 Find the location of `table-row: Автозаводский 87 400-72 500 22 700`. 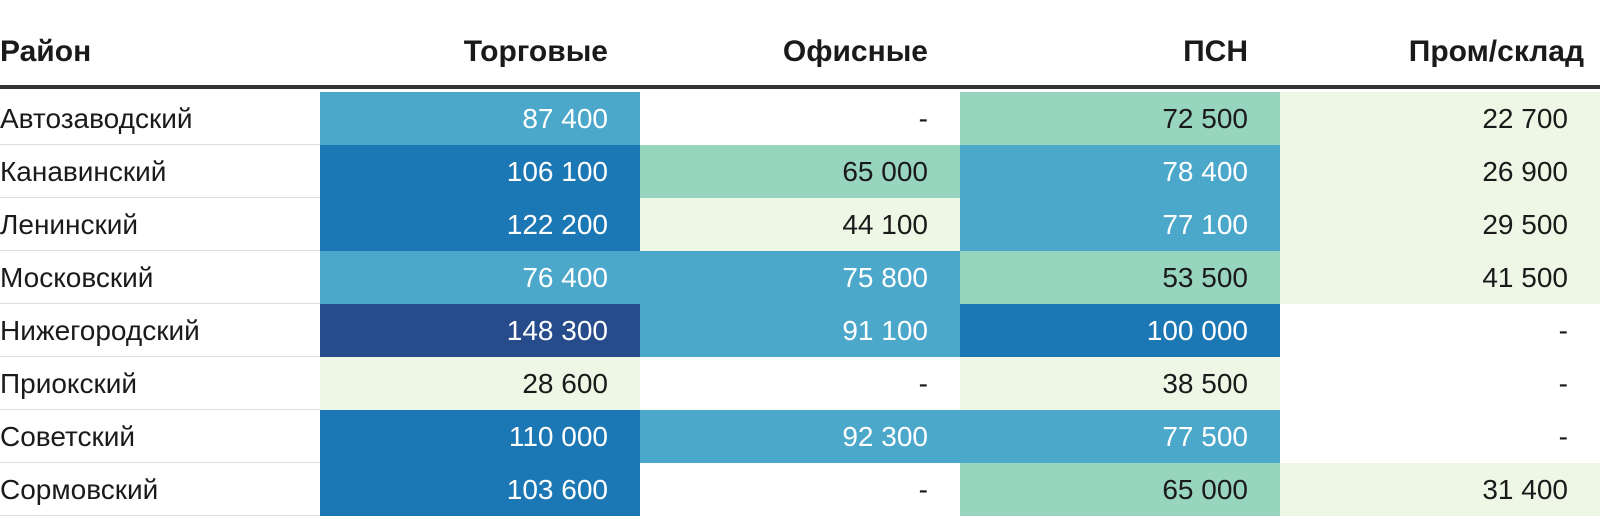

table-row: Автозаводский 87 400-72 500 22 700 is located at coordinates (800, 118).